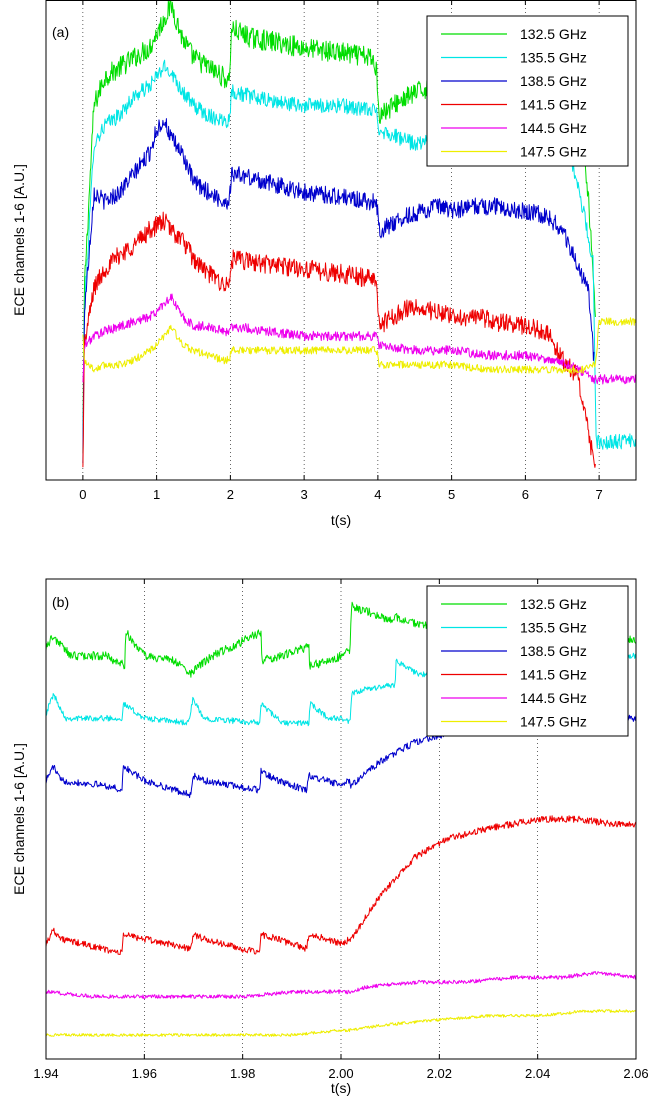 Image resolution: width=666 pixels, height=1099 pixels. Describe the element at coordinates (230, 494) in the screenshot. I see `x-tick-label: 2` at that location.